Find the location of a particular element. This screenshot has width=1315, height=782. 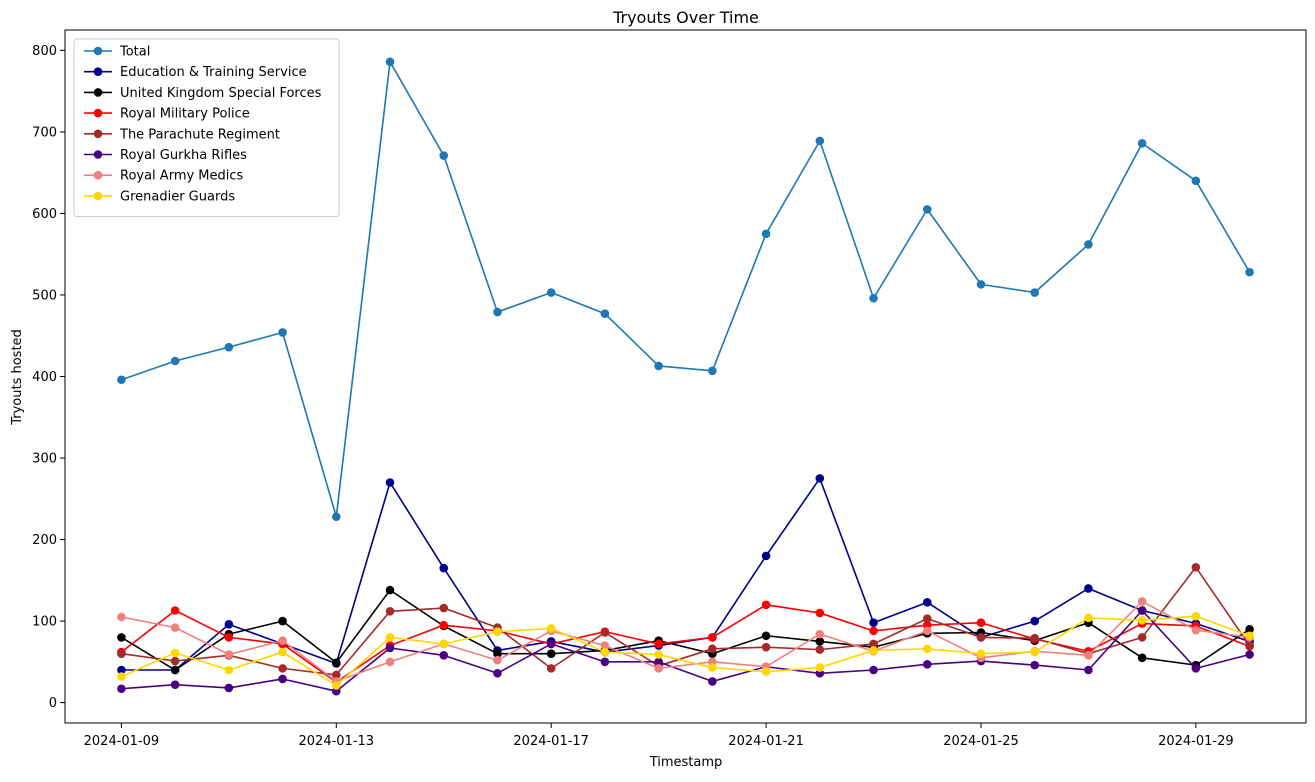

y-tick-label: 300 is located at coordinates (44, 459).